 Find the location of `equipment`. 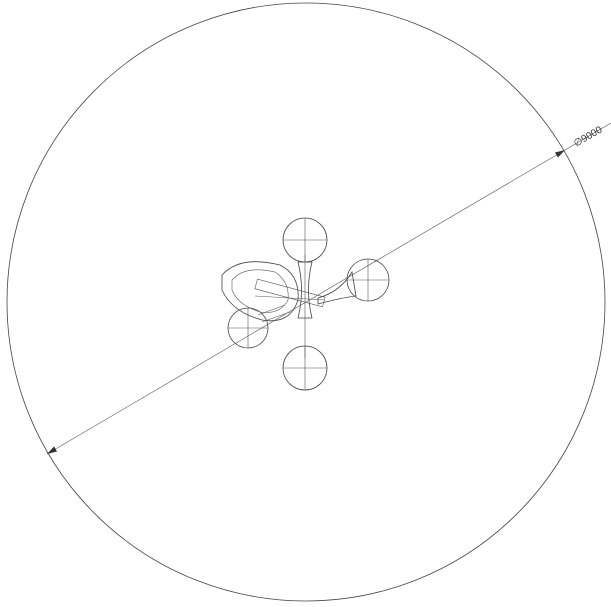

equipment is located at coordinates (305, 304).